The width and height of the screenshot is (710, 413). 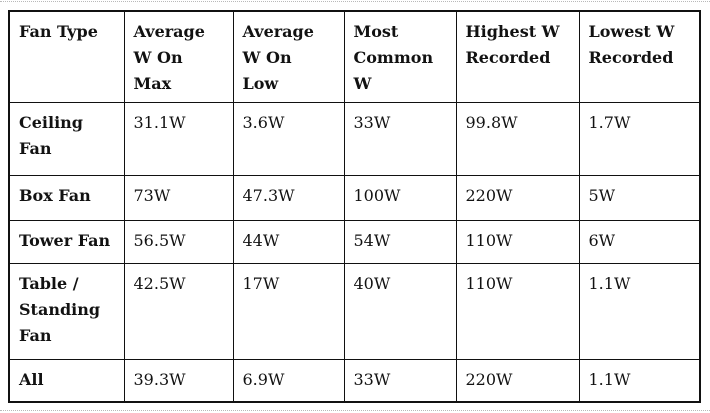 What do you see at coordinates (639, 198) in the screenshot?
I see `table-cell: 5W` at bounding box center [639, 198].